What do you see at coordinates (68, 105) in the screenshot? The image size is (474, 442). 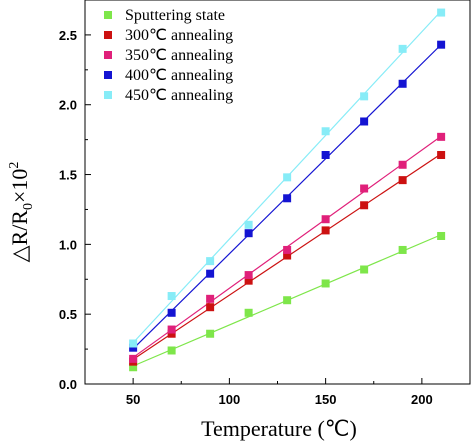 I see `y-tick-label: 2.0` at bounding box center [68, 105].